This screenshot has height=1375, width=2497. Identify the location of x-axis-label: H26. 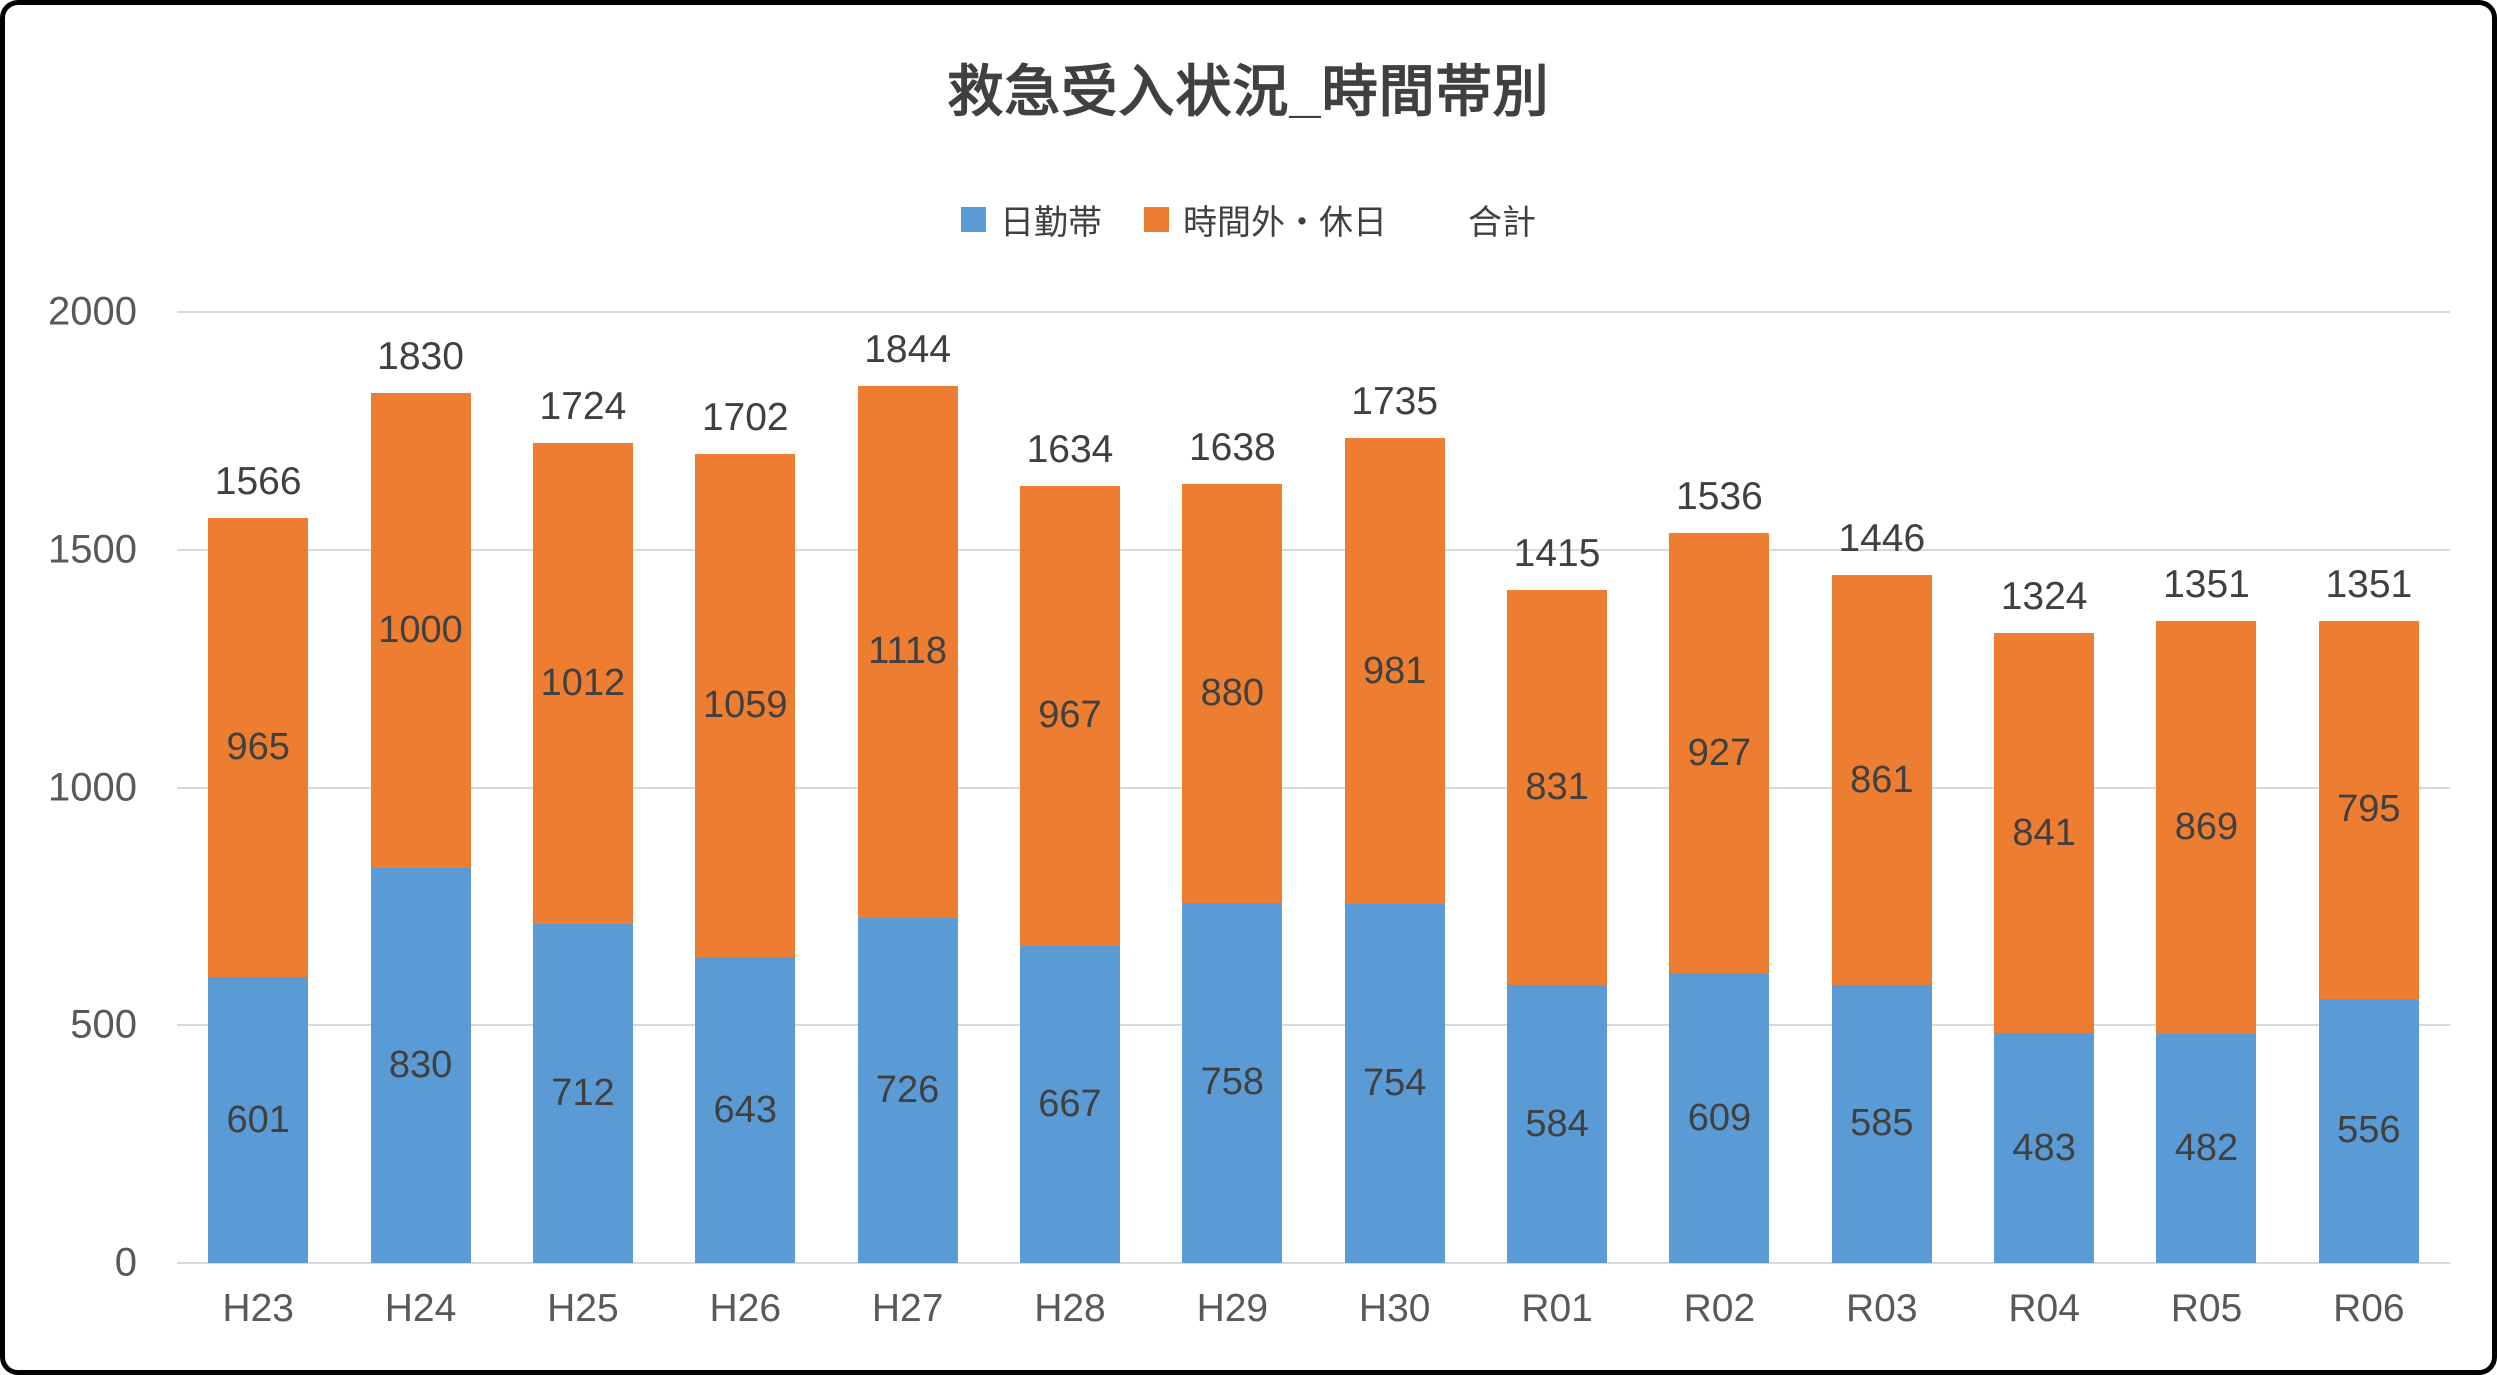
(745, 1308).